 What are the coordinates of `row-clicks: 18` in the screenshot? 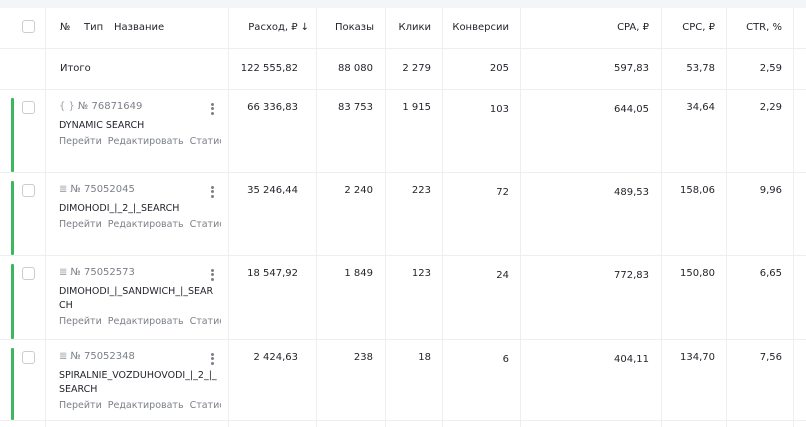 It's located at (424, 357).